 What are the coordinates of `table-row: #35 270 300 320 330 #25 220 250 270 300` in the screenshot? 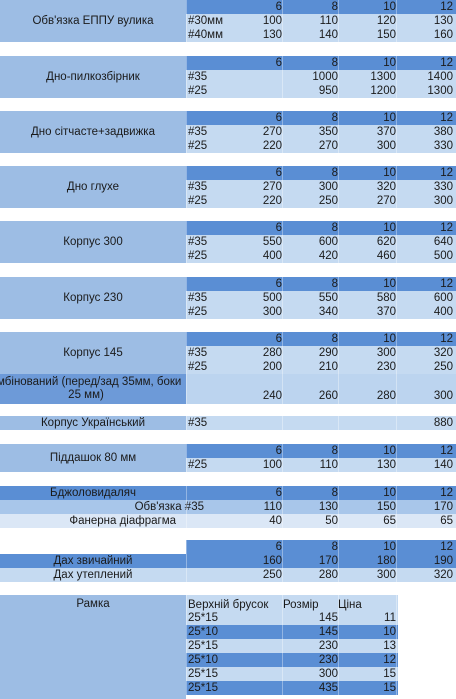 It's located at (321, 194).